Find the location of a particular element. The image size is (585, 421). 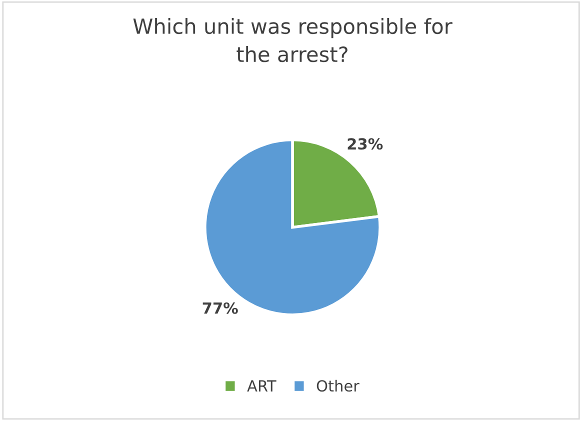

legend-label: Other is located at coordinates (338, 386).